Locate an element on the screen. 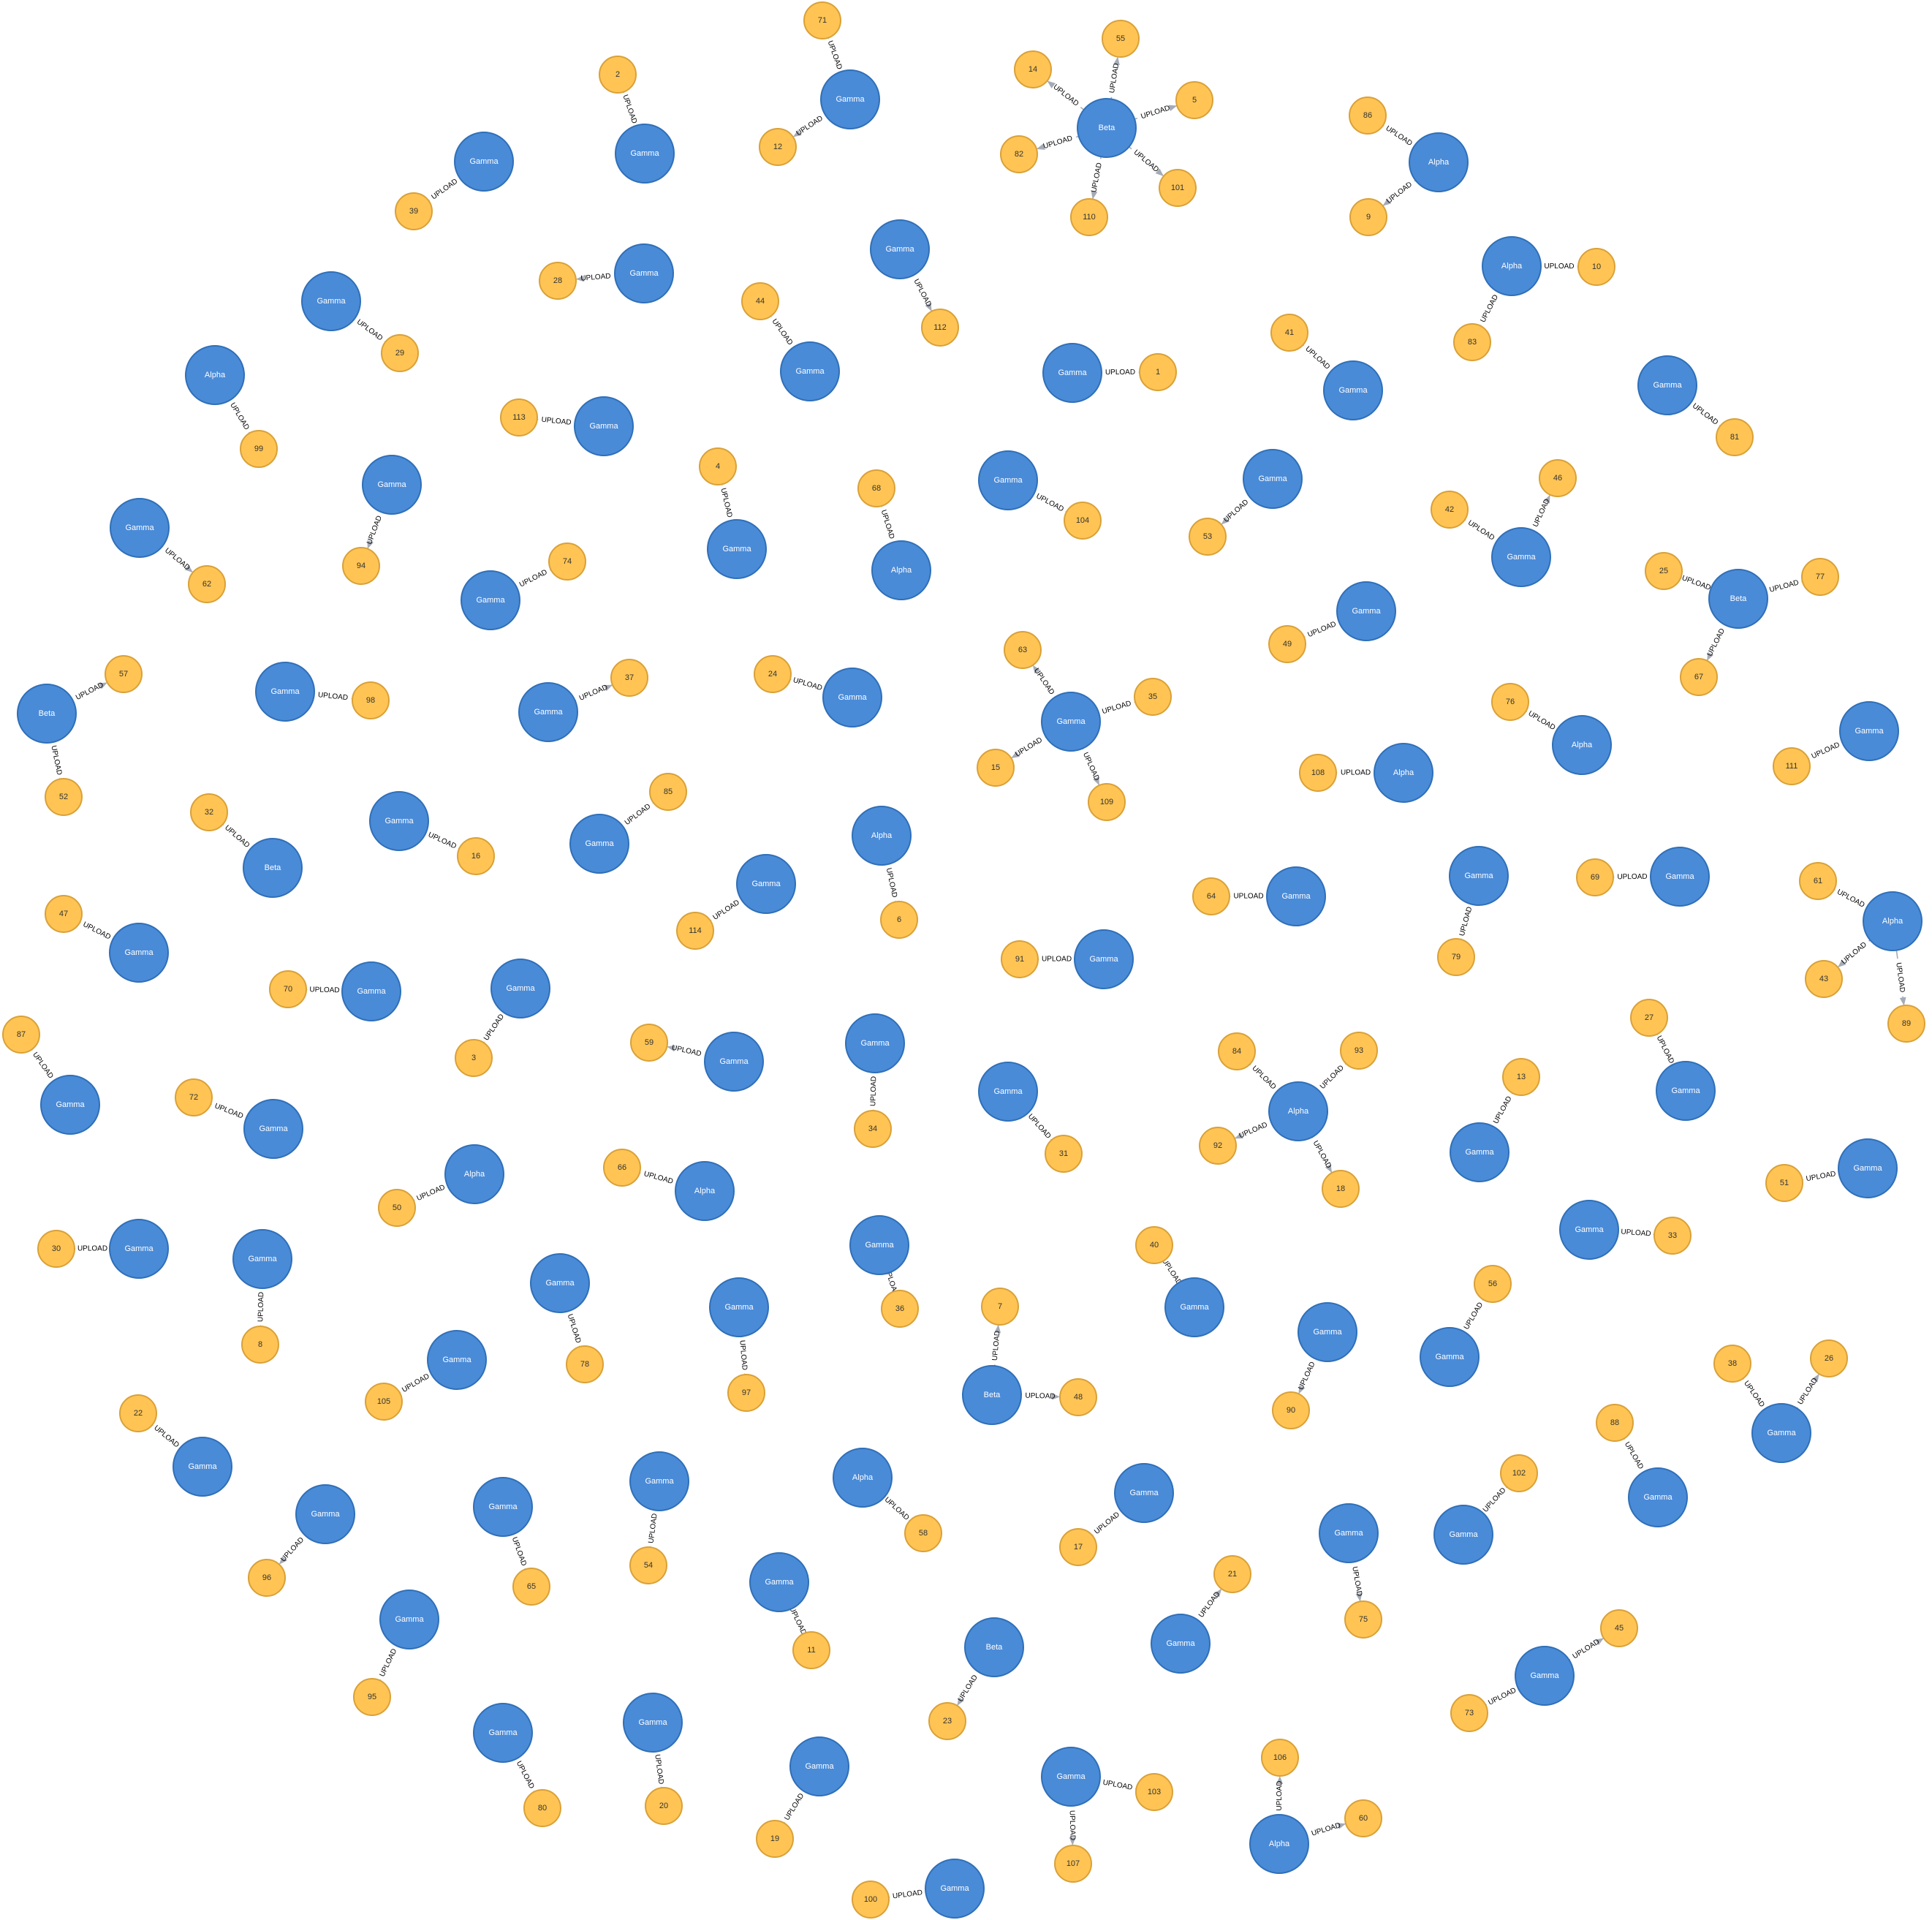  leaf-node: 73 is located at coordinates (1469, 1713).